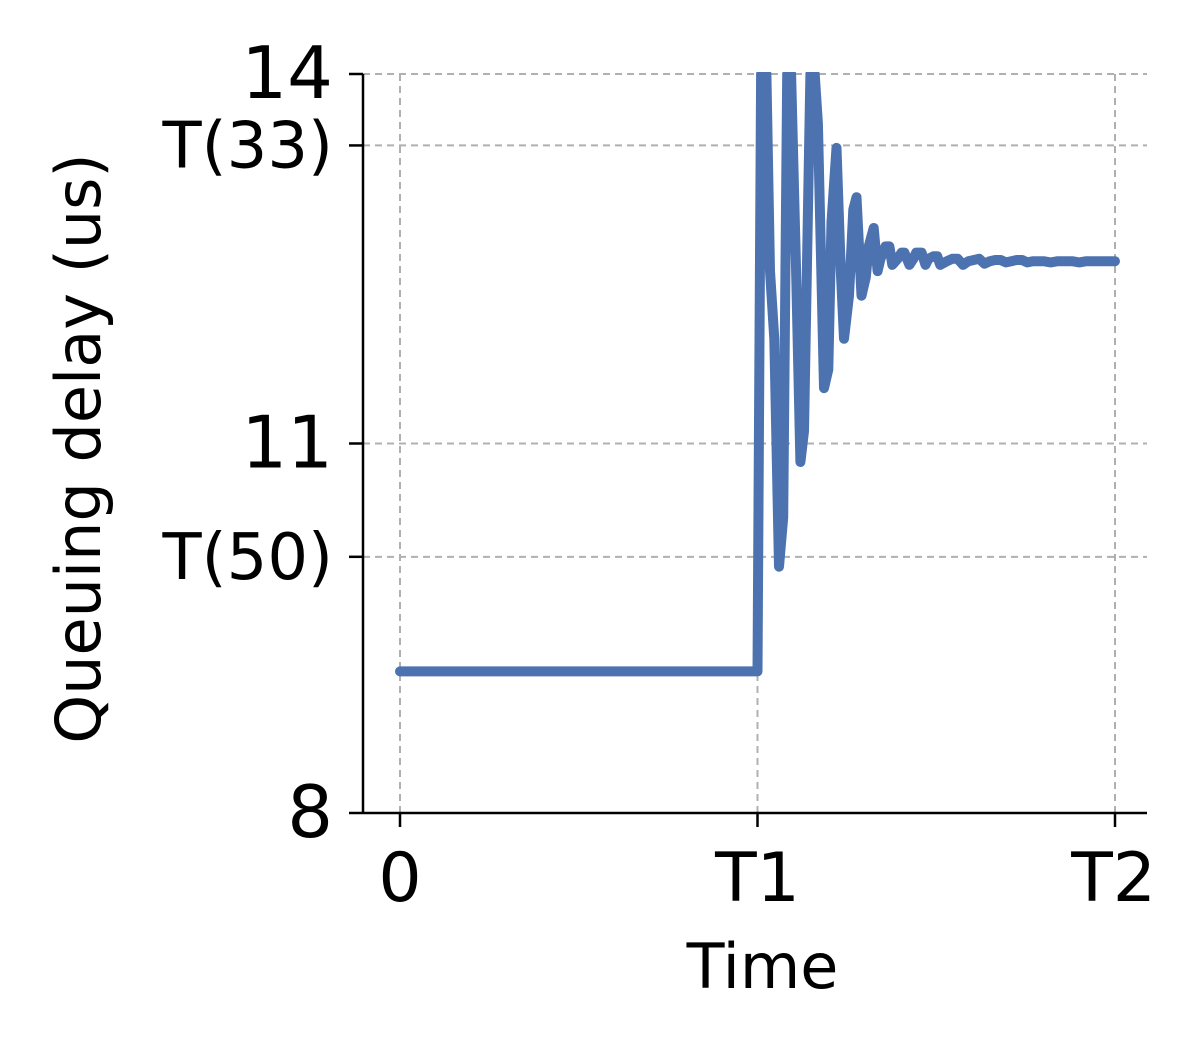  I want to click on y-axis-title: Queuing delay (us), so click(78, 448).